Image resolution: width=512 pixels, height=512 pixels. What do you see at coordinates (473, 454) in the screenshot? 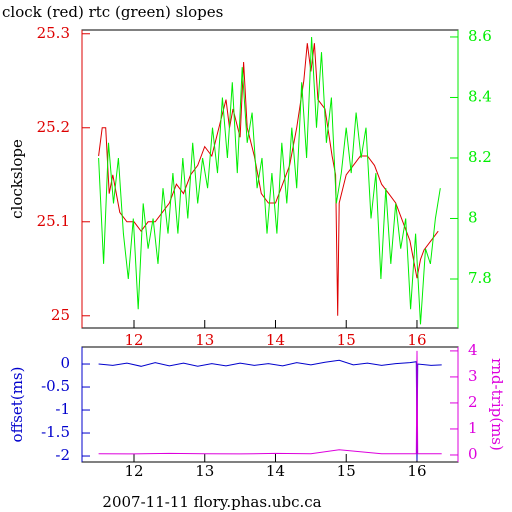
I see `y2-tick-label: 0` at bounding box center [473, 454].